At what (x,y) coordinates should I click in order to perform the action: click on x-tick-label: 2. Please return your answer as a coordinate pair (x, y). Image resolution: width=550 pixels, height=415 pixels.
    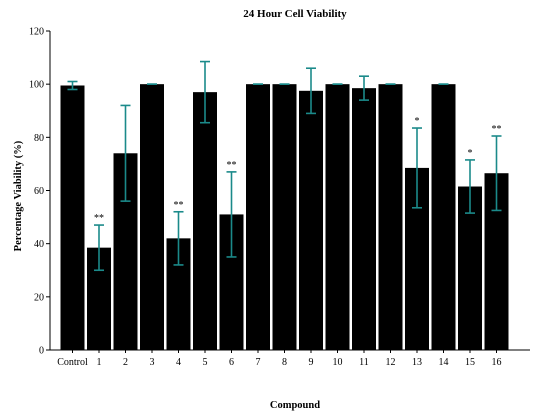
    Looking at the image, I should click on (125, 362).